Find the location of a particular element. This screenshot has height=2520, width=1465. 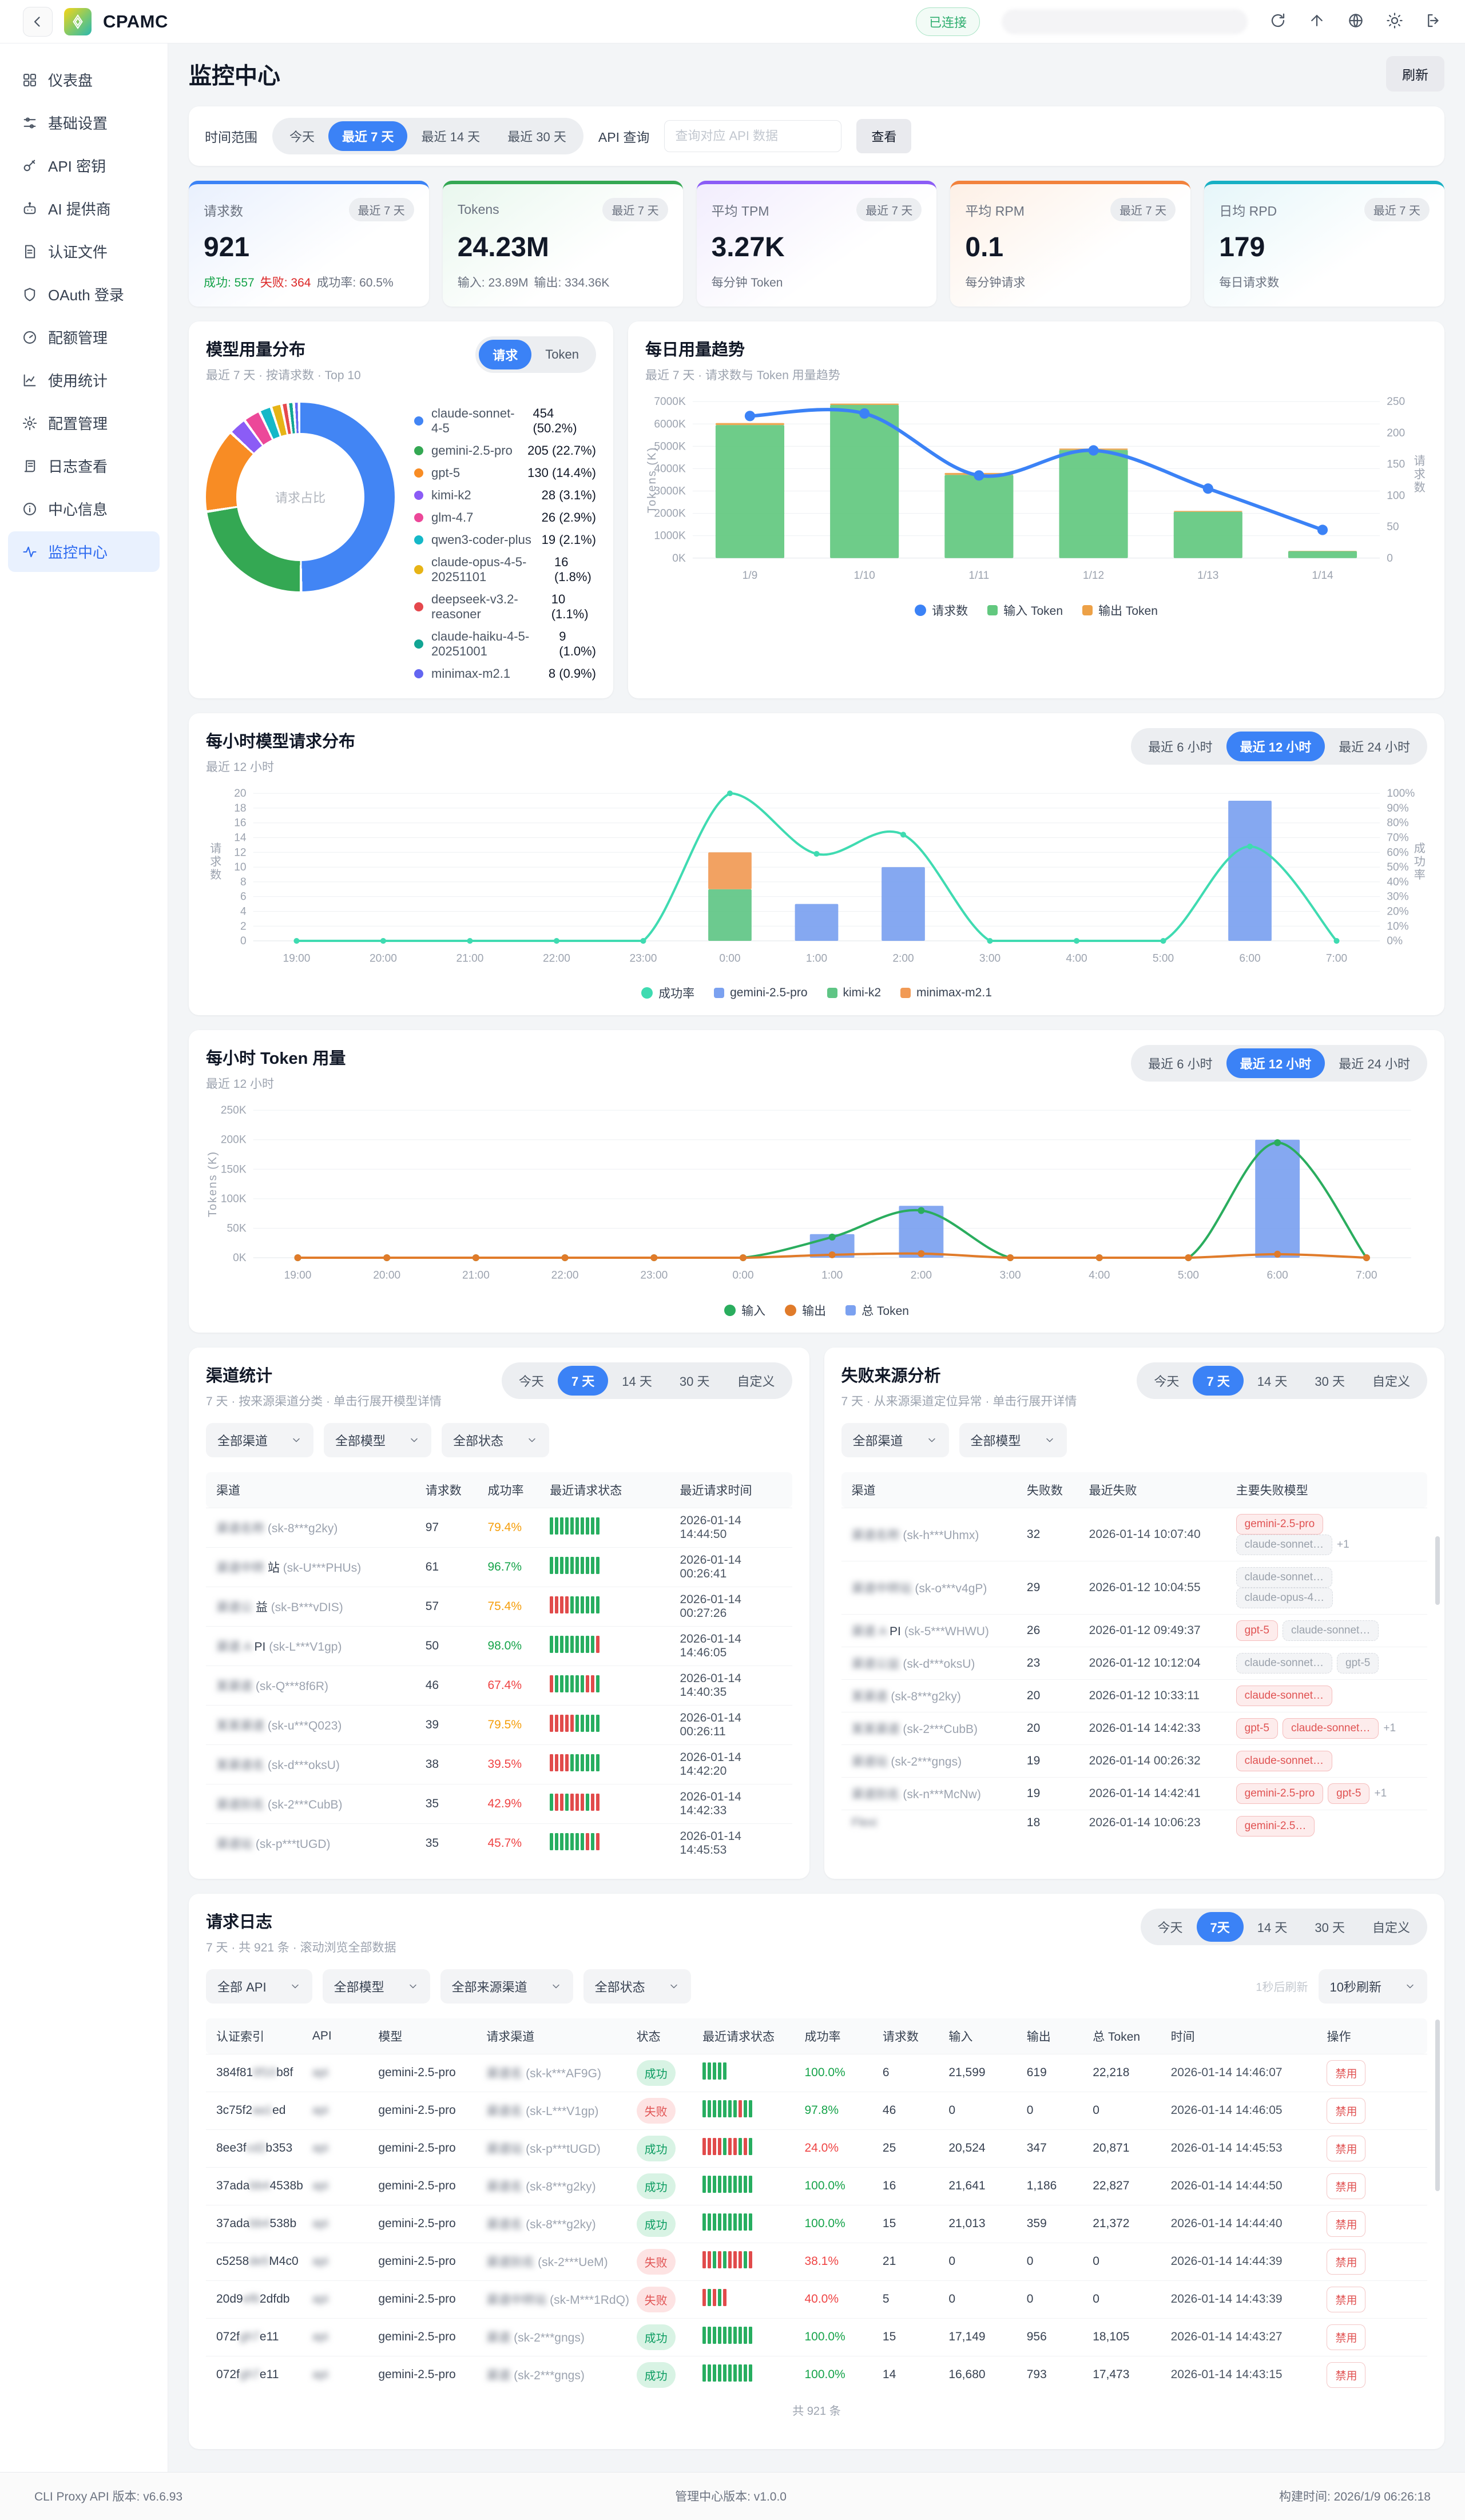

legend-item: kimi-k2 is located at coordinates (854, 993).